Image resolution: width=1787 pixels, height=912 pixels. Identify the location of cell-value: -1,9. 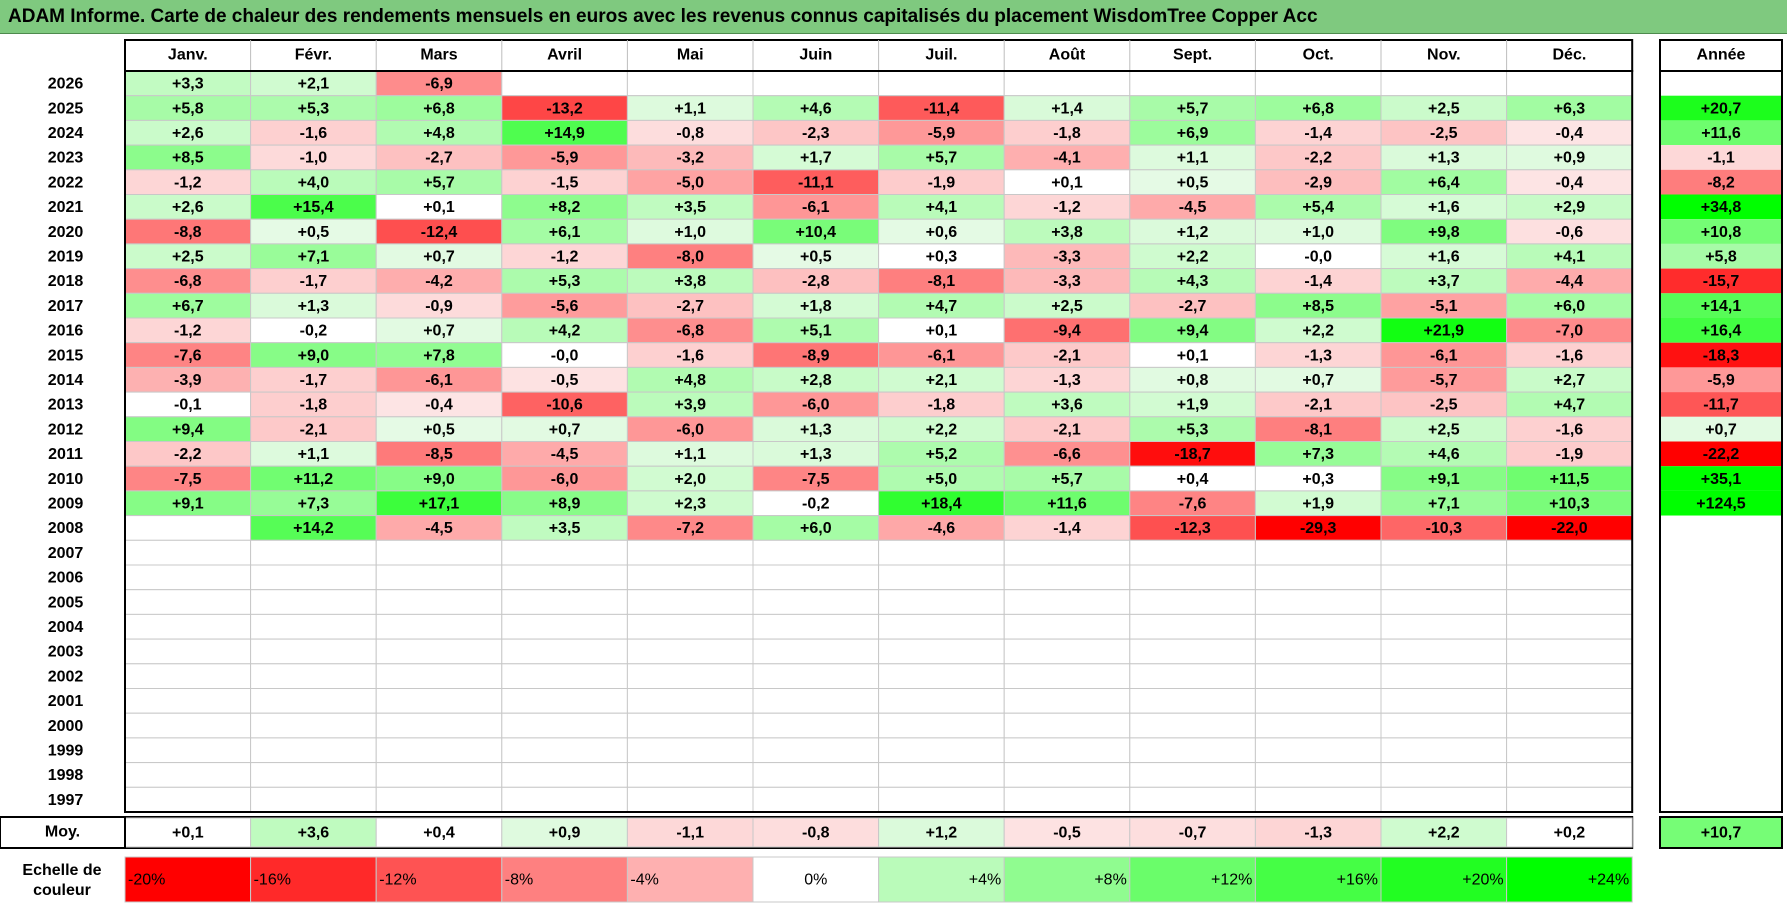
(942, 182).